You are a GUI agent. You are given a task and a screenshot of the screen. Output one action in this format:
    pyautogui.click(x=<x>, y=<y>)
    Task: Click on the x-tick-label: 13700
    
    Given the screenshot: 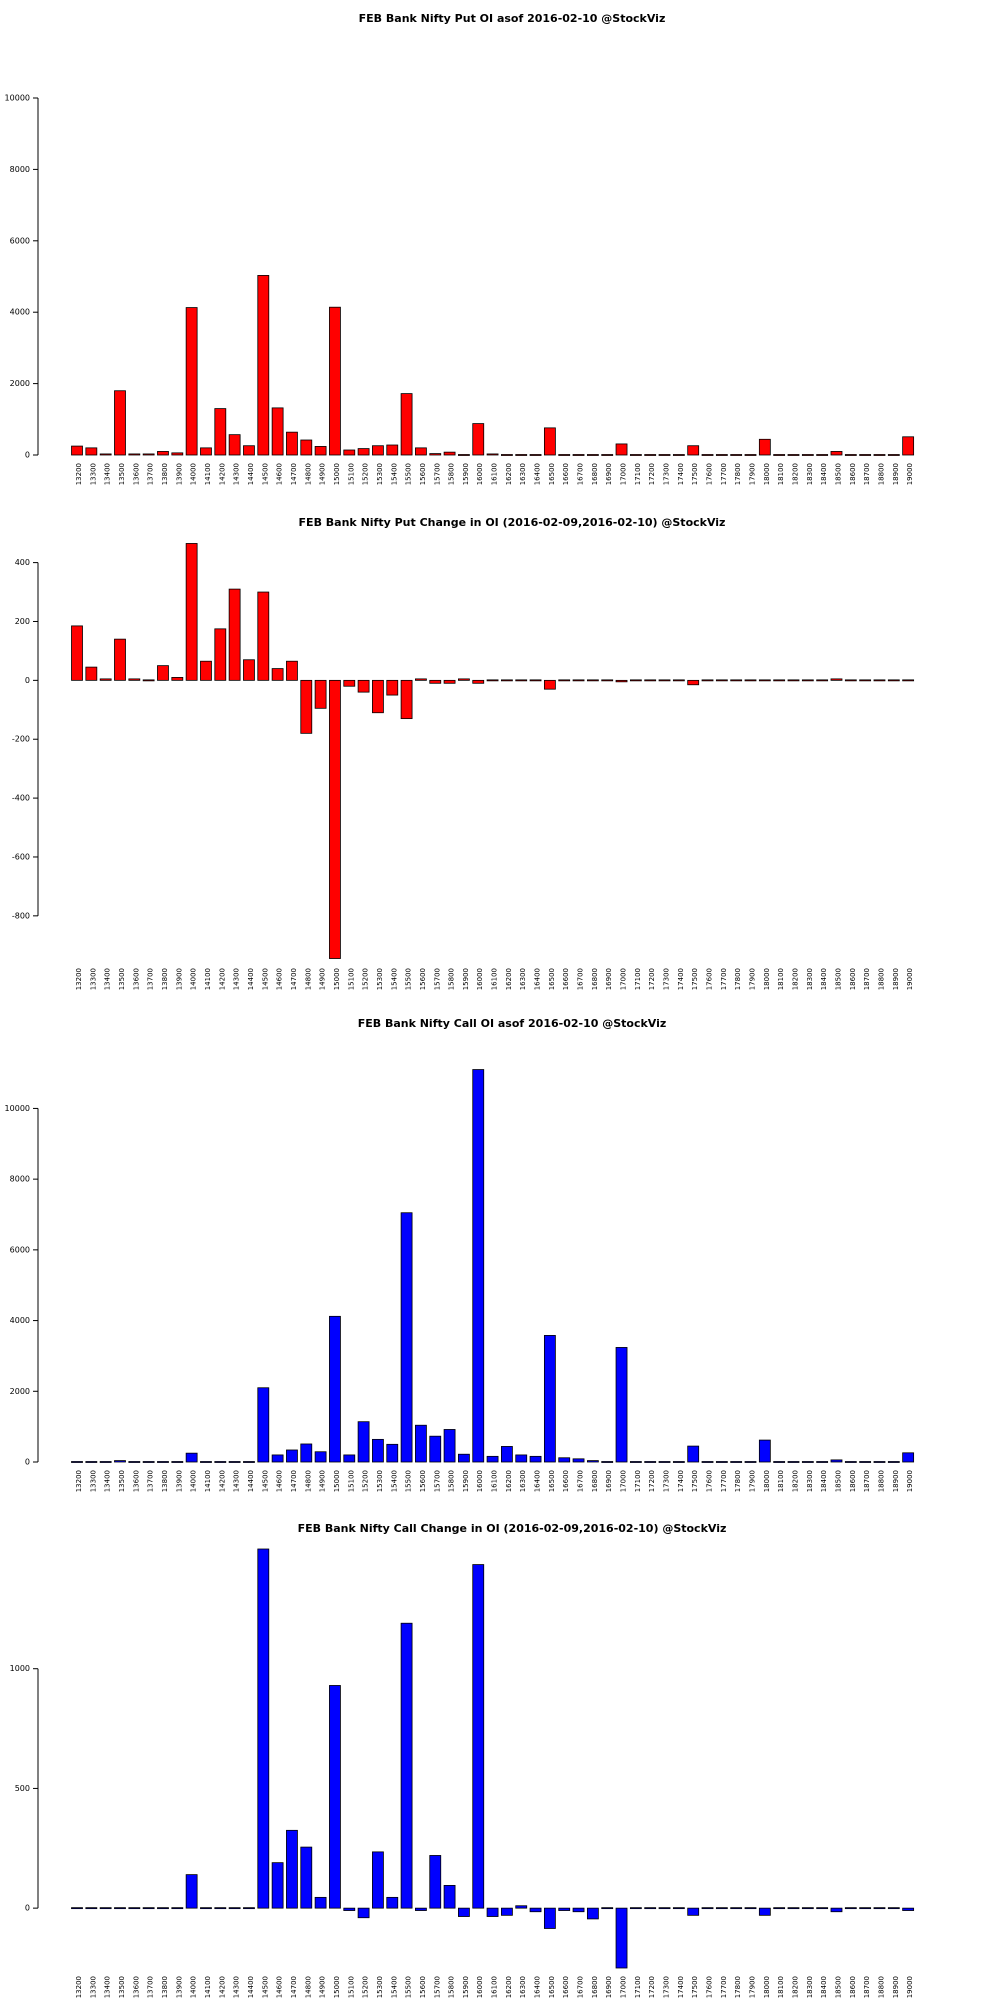 What is the action you would take?
    pyautogui.click(x=151, y=1481)
    